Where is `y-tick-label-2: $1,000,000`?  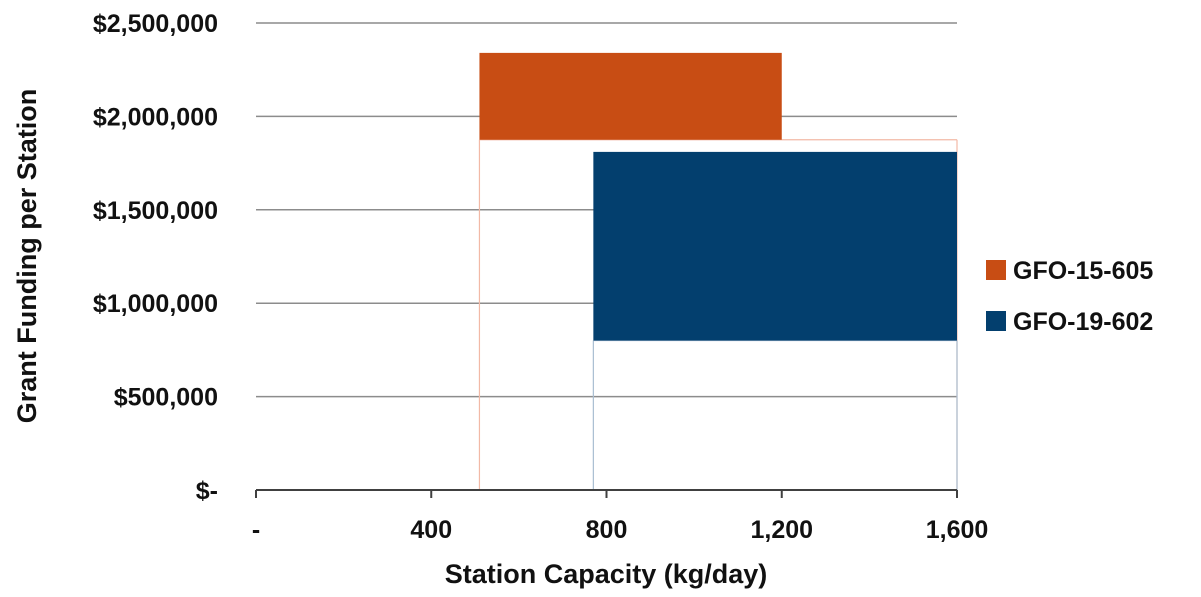 y-tick-label-2: $1,000,000 is located at coordinates (155, 304).